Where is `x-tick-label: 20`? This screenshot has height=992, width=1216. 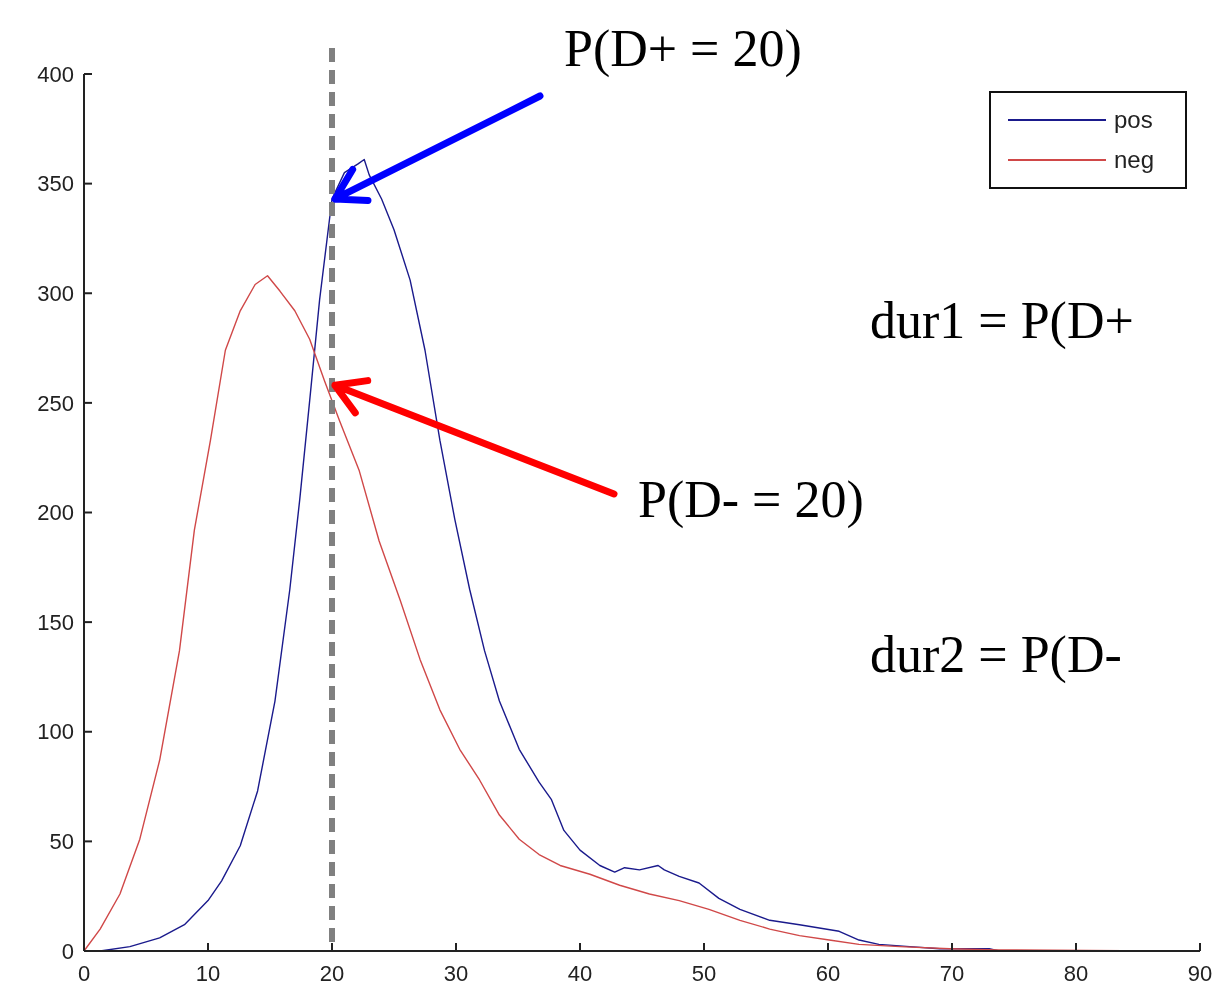 x-tick-label: 20 is located at coordinates (332, 973).